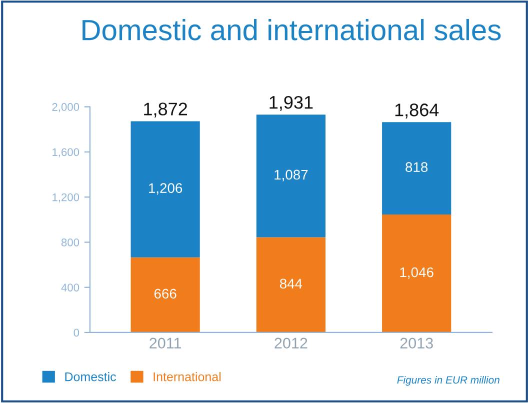 The height and width of the screenshot is (403, 529). I want to click on chart-title: Domestic and international sales, so click(291, 29).